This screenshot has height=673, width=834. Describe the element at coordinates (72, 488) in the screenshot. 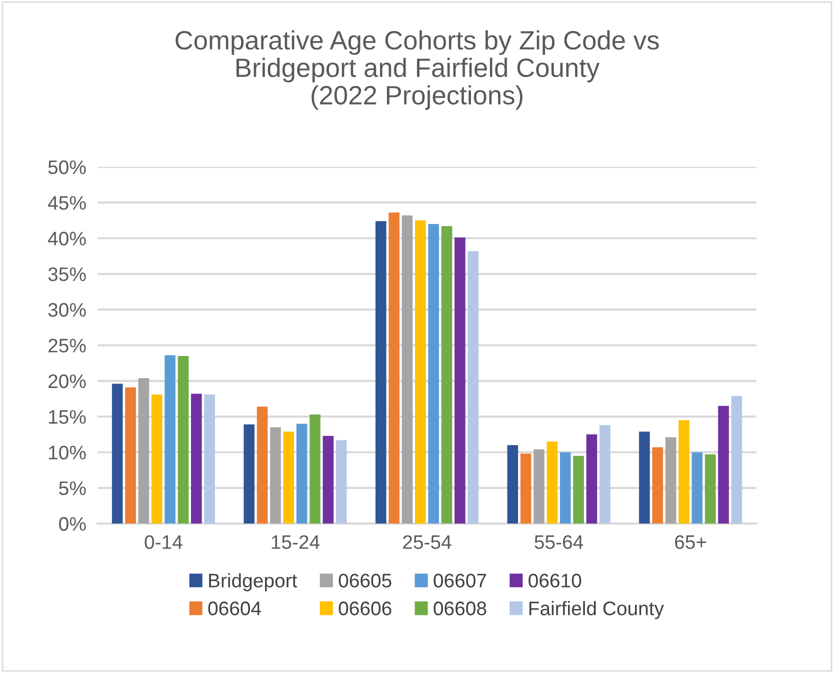

I see `y-tick-label: 5%` at that location.